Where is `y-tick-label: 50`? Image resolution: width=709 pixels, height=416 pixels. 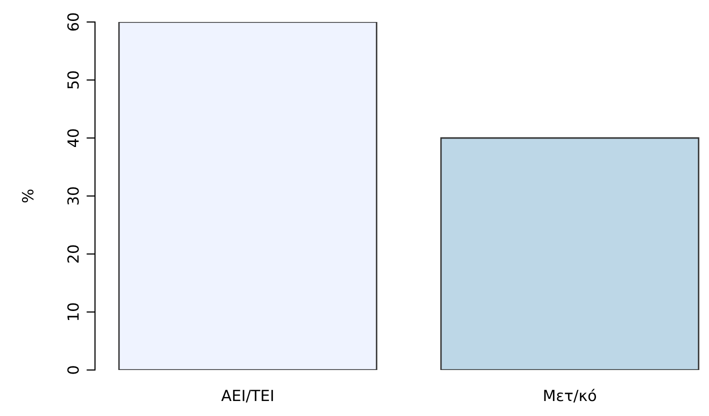
y-tick-label: 50 is located at coordinates (73, 80).